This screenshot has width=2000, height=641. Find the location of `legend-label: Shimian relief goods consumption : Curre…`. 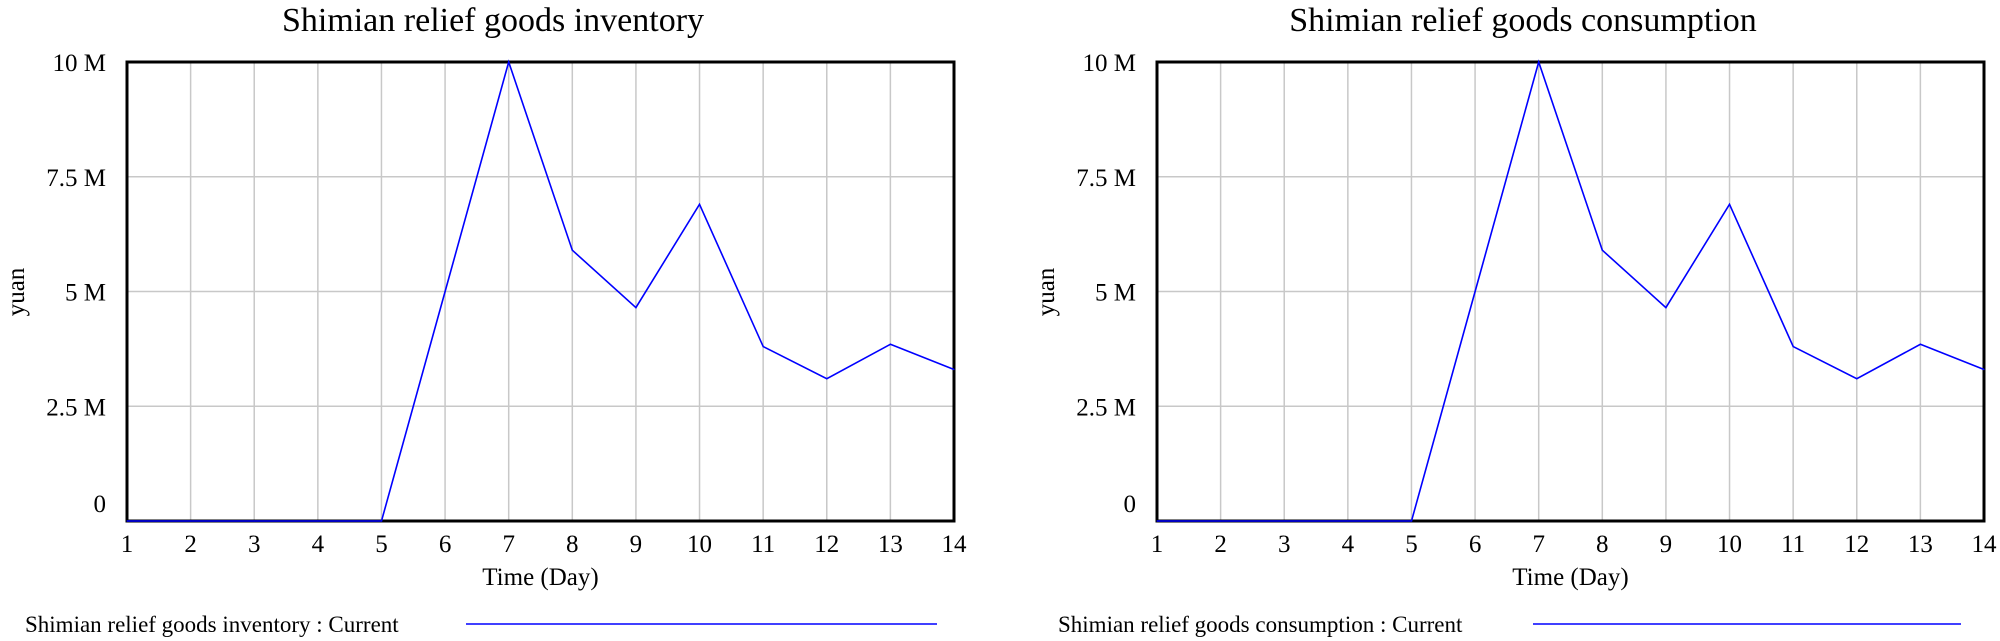

legend-label: Shimian relief goods consumption : Curre… is located at coordinates (1260, 624).